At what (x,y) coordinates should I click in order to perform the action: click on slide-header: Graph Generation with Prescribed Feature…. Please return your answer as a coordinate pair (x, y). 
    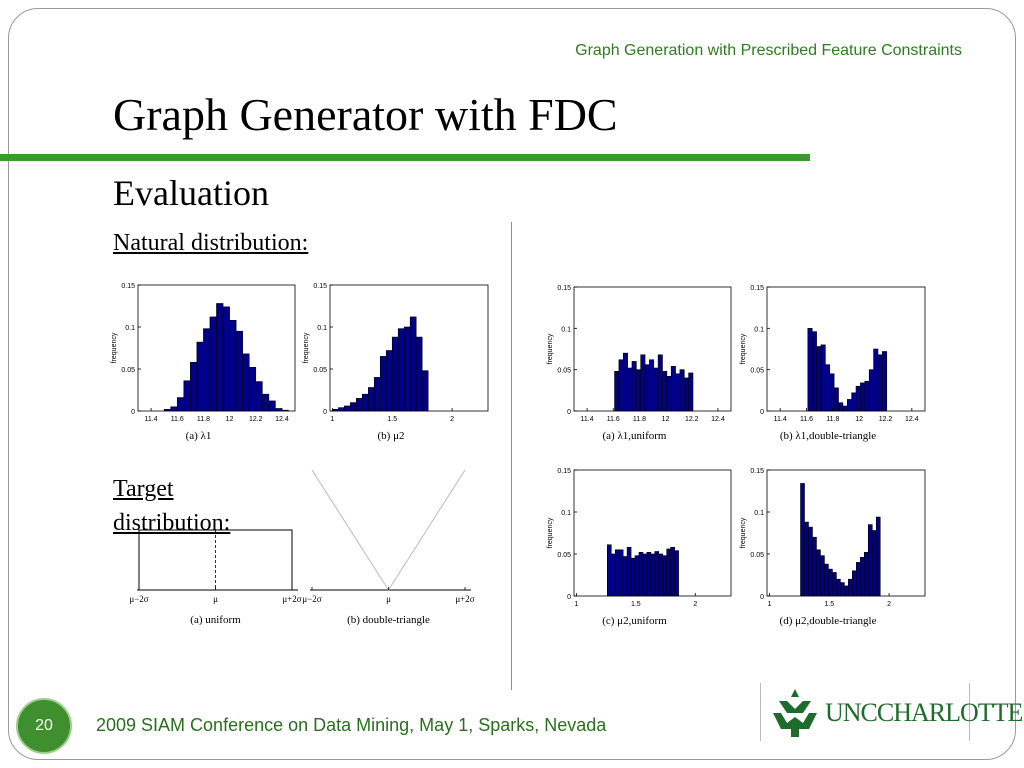
    Looking at the image, I should click on (768, 50).